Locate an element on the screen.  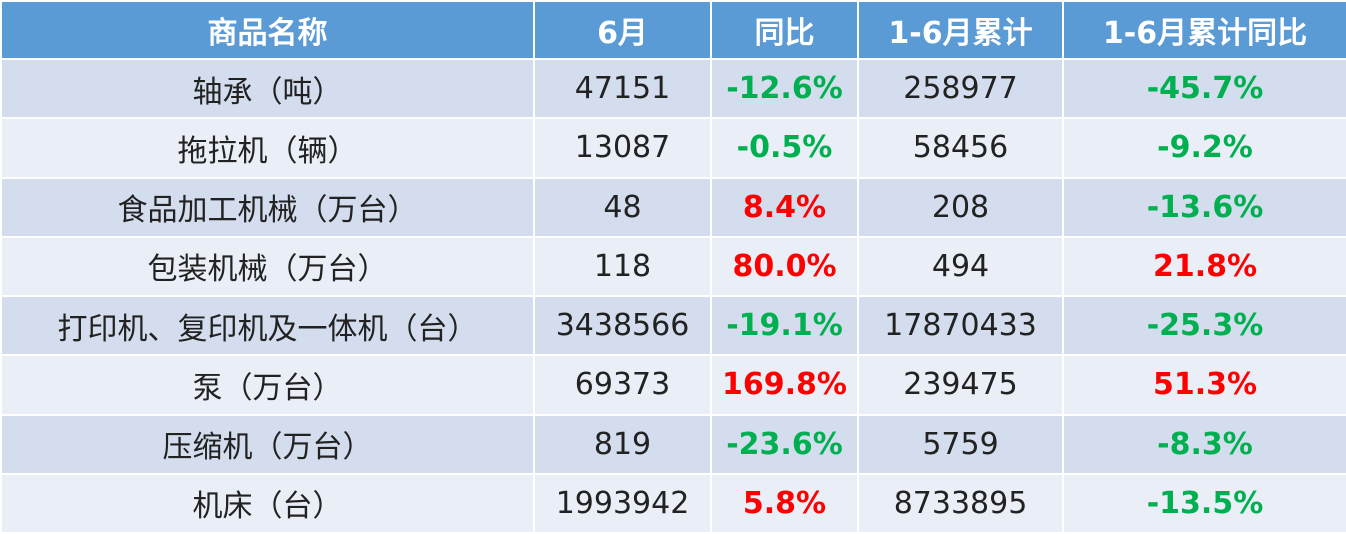
value-cell: -19.1% is located at coordinates (784, 325).